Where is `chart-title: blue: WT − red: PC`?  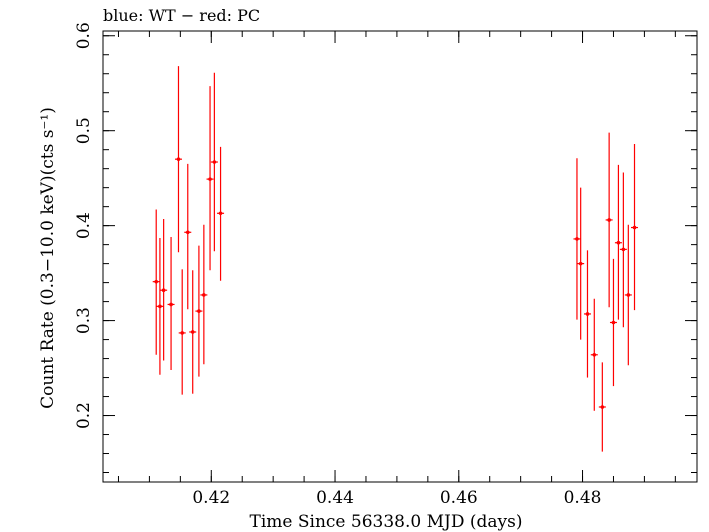
chart-title: blue: WT − red: PC is located at coordinates (181, 15).